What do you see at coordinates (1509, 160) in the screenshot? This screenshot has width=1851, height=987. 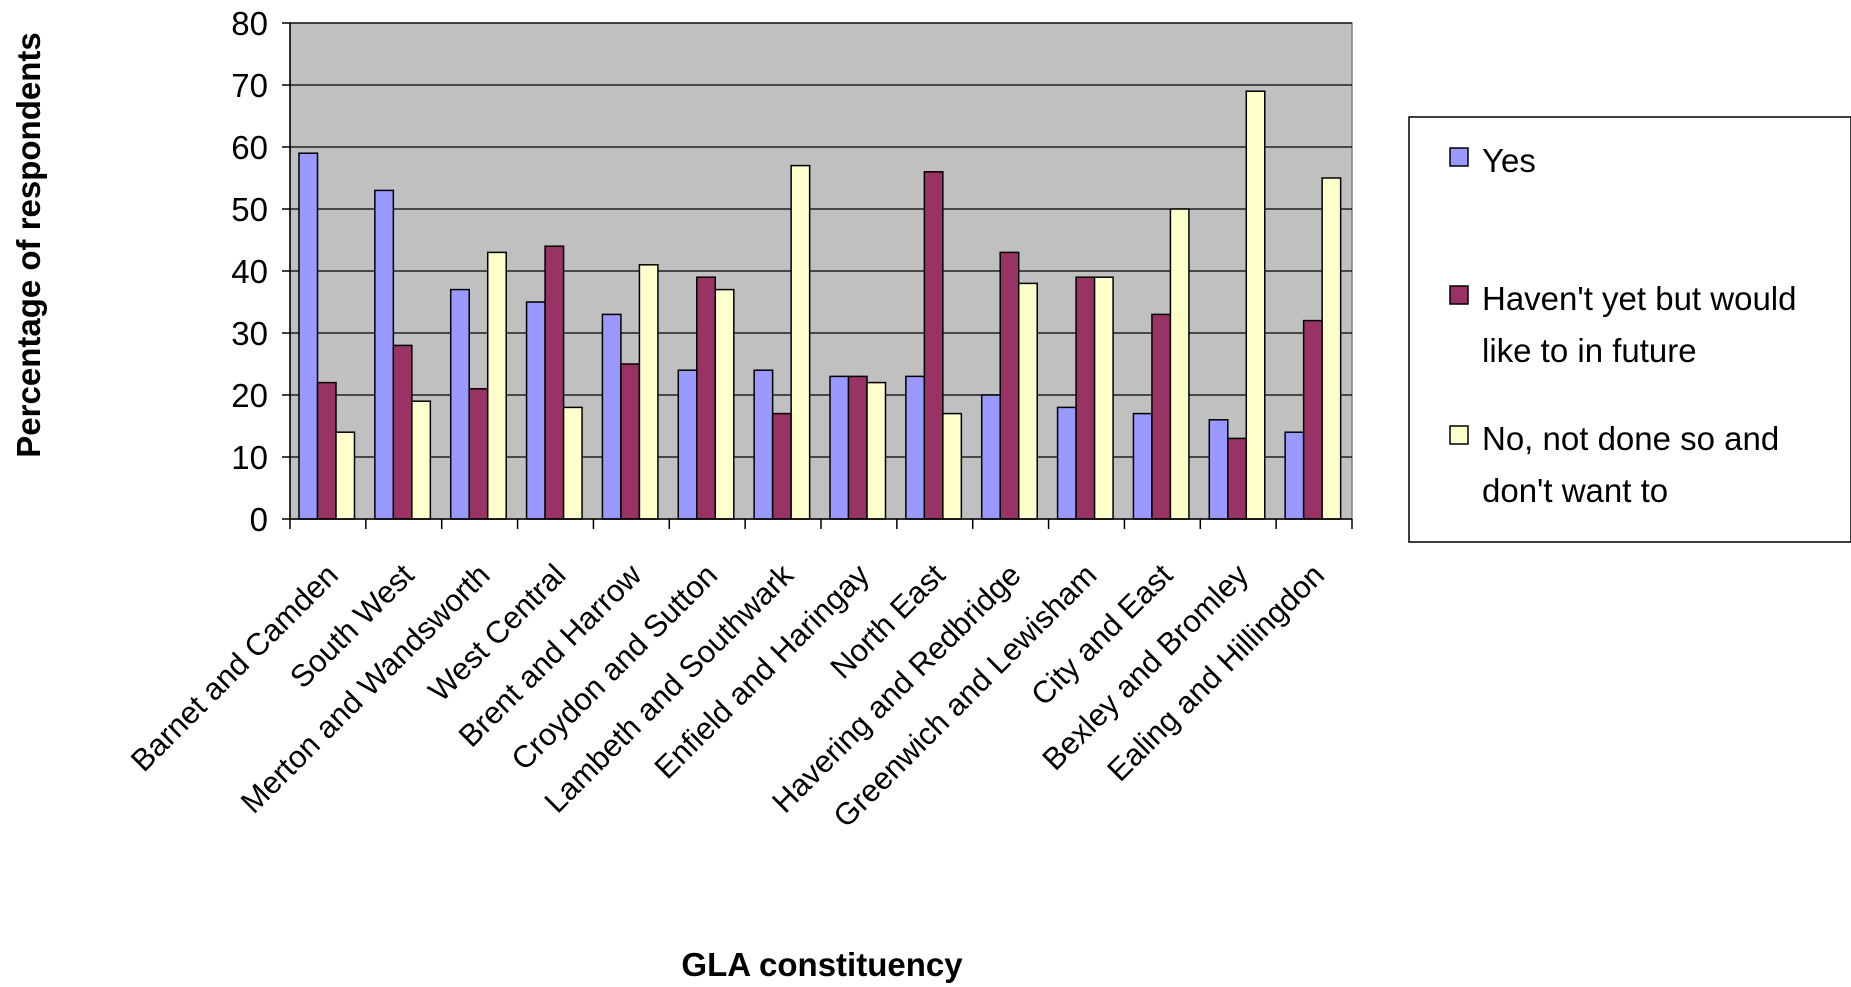 I see `legend-label: Yes` at bounding box center [1509, 160].